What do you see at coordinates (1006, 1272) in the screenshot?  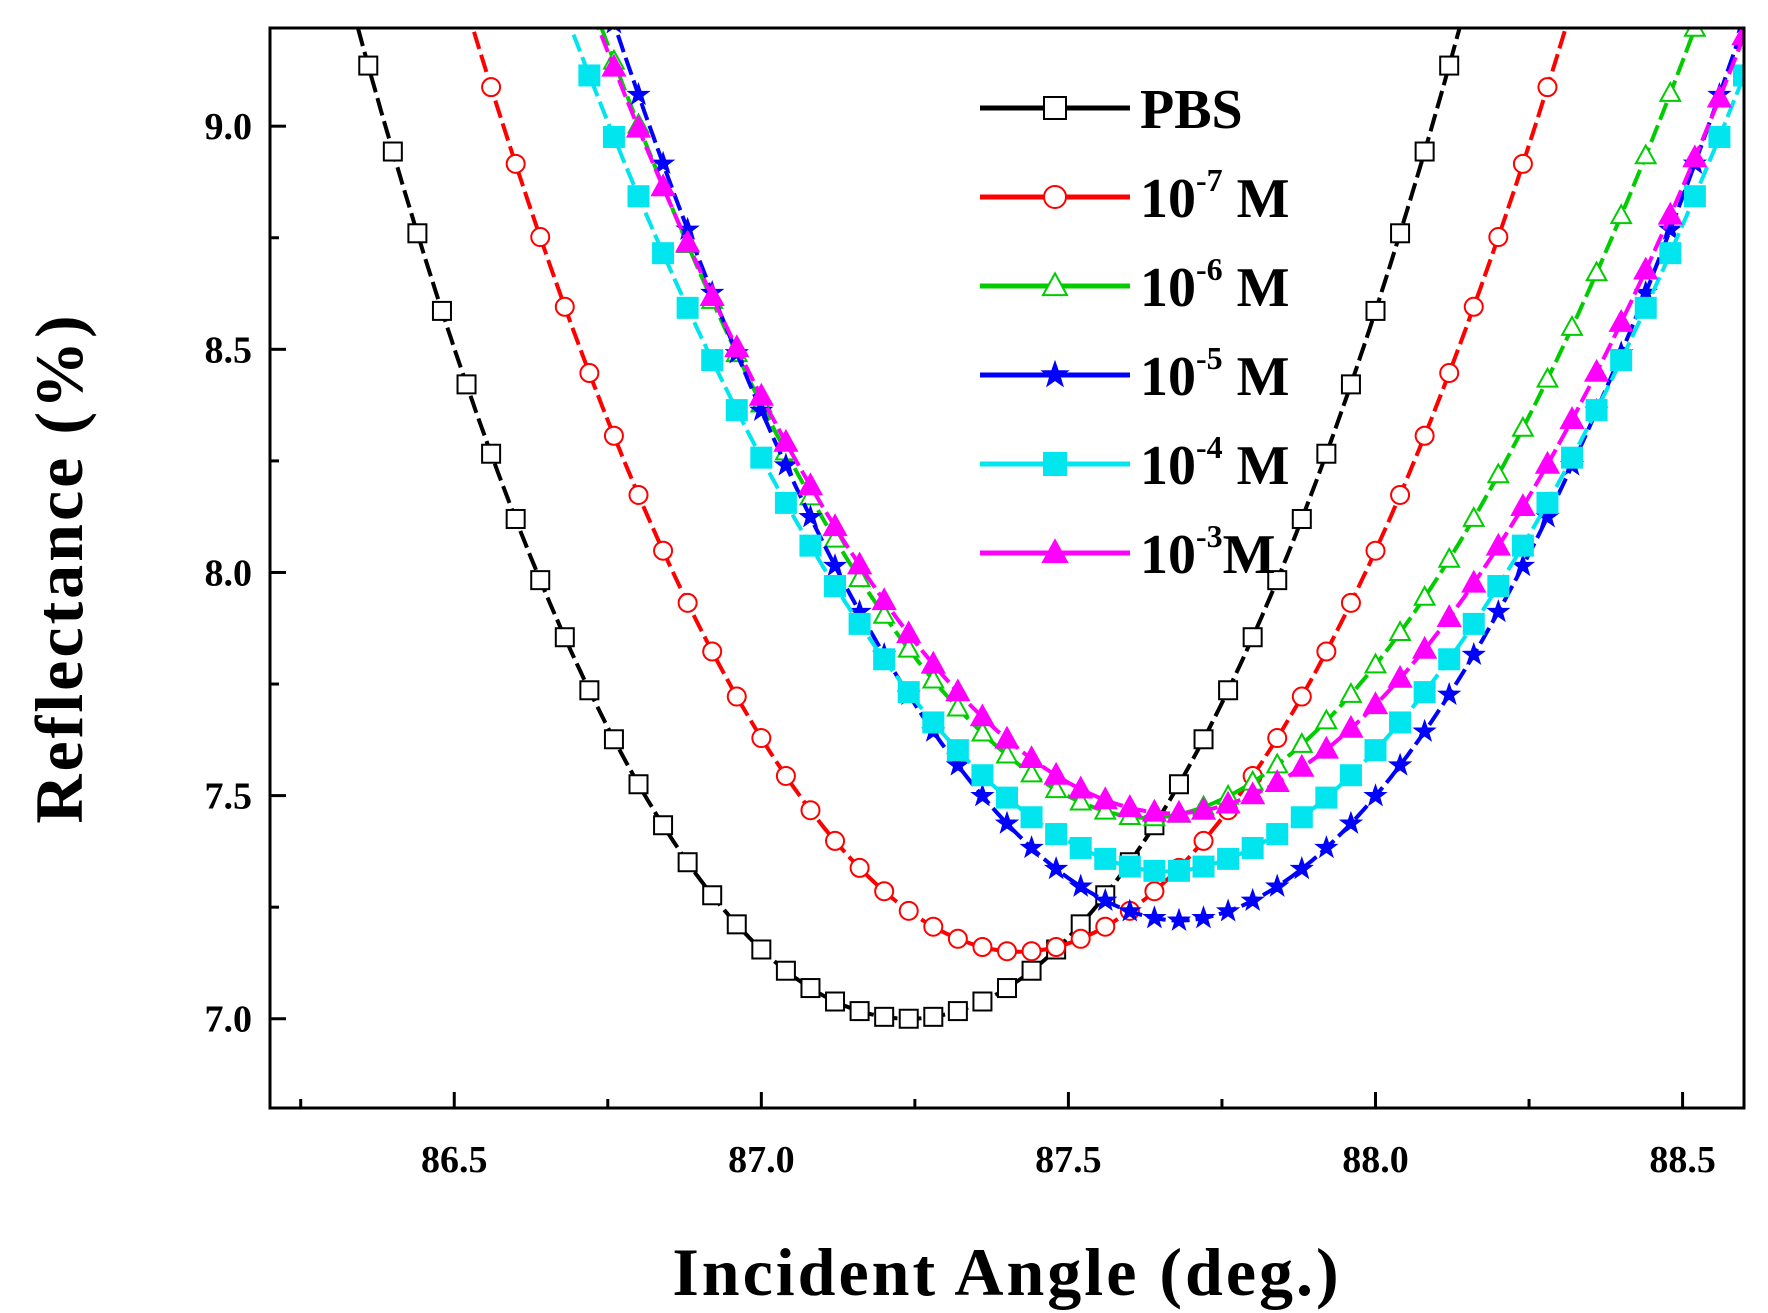 I see `x-axis-title: Incident Angle (deg.)` at bounding box center [1006, 1272].